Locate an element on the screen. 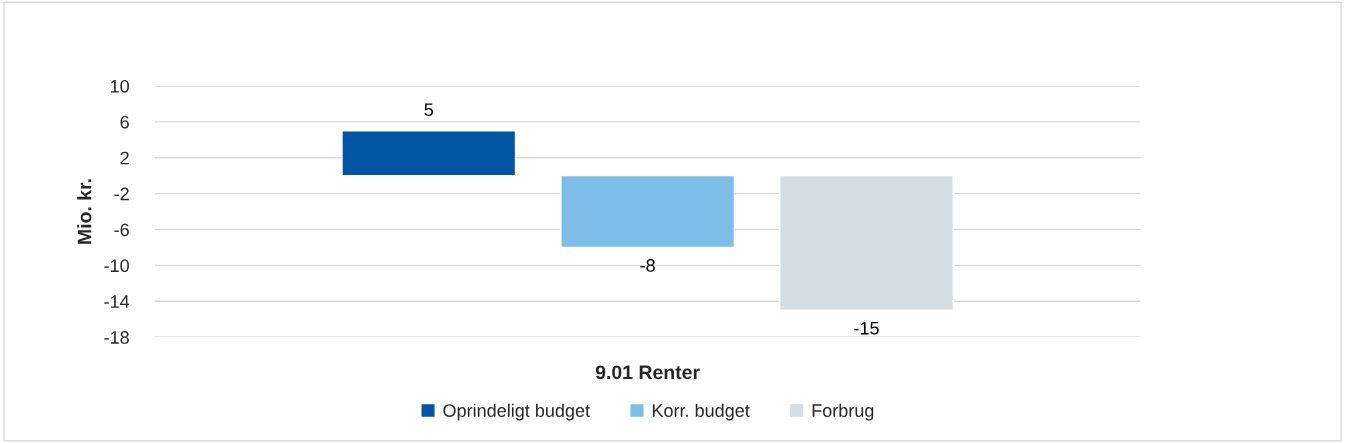 The height and width of the screenshot is (443, 1345). data-label: -8 is located at coordinates (647, 265).